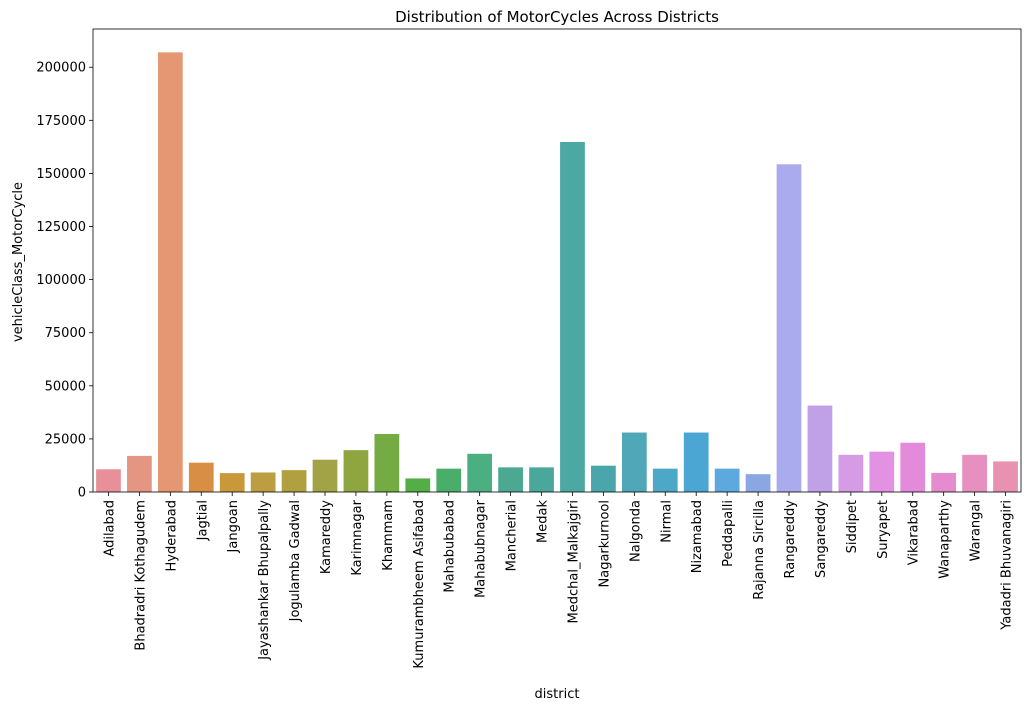 Image resolution: width=1032 pixels, height=711 pixels. What do you see at coordinates (976, 530) in the screenshot?
I see `x-tick-label: Warangal` at bounding box center [976, 530].